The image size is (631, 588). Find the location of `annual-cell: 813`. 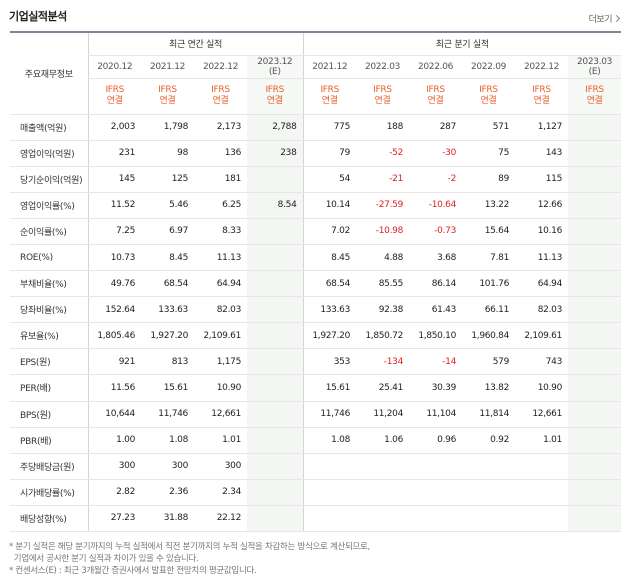

annual-cell: 813 is located at coordinates (167, 362).